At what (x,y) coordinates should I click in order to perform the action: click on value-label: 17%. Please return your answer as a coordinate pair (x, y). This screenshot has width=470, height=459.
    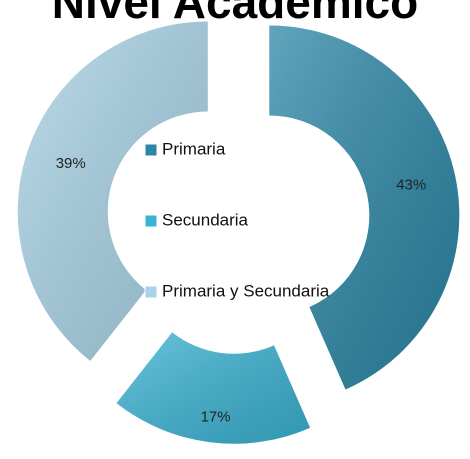
    Looking at the image, I should click on (216, 417).